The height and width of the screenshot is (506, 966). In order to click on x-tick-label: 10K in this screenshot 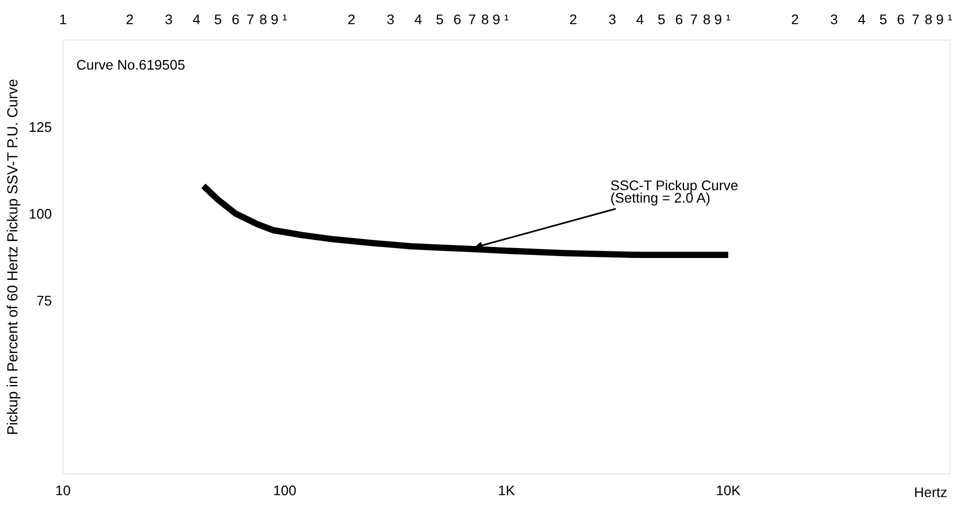, I will do `click(728, 490)`.